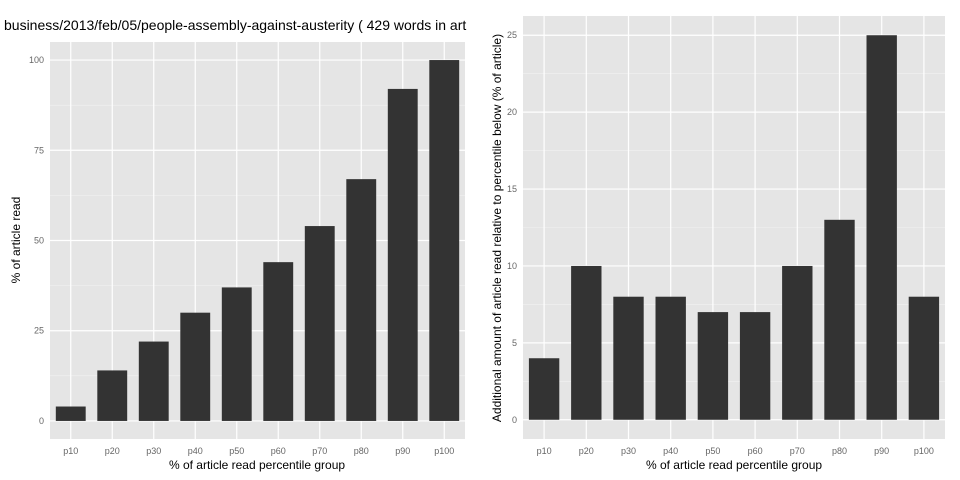 Image resolution: width=960 pixels, height=480 pixels. I want to click on left-x-tick-label: p20, so click(112, 451).